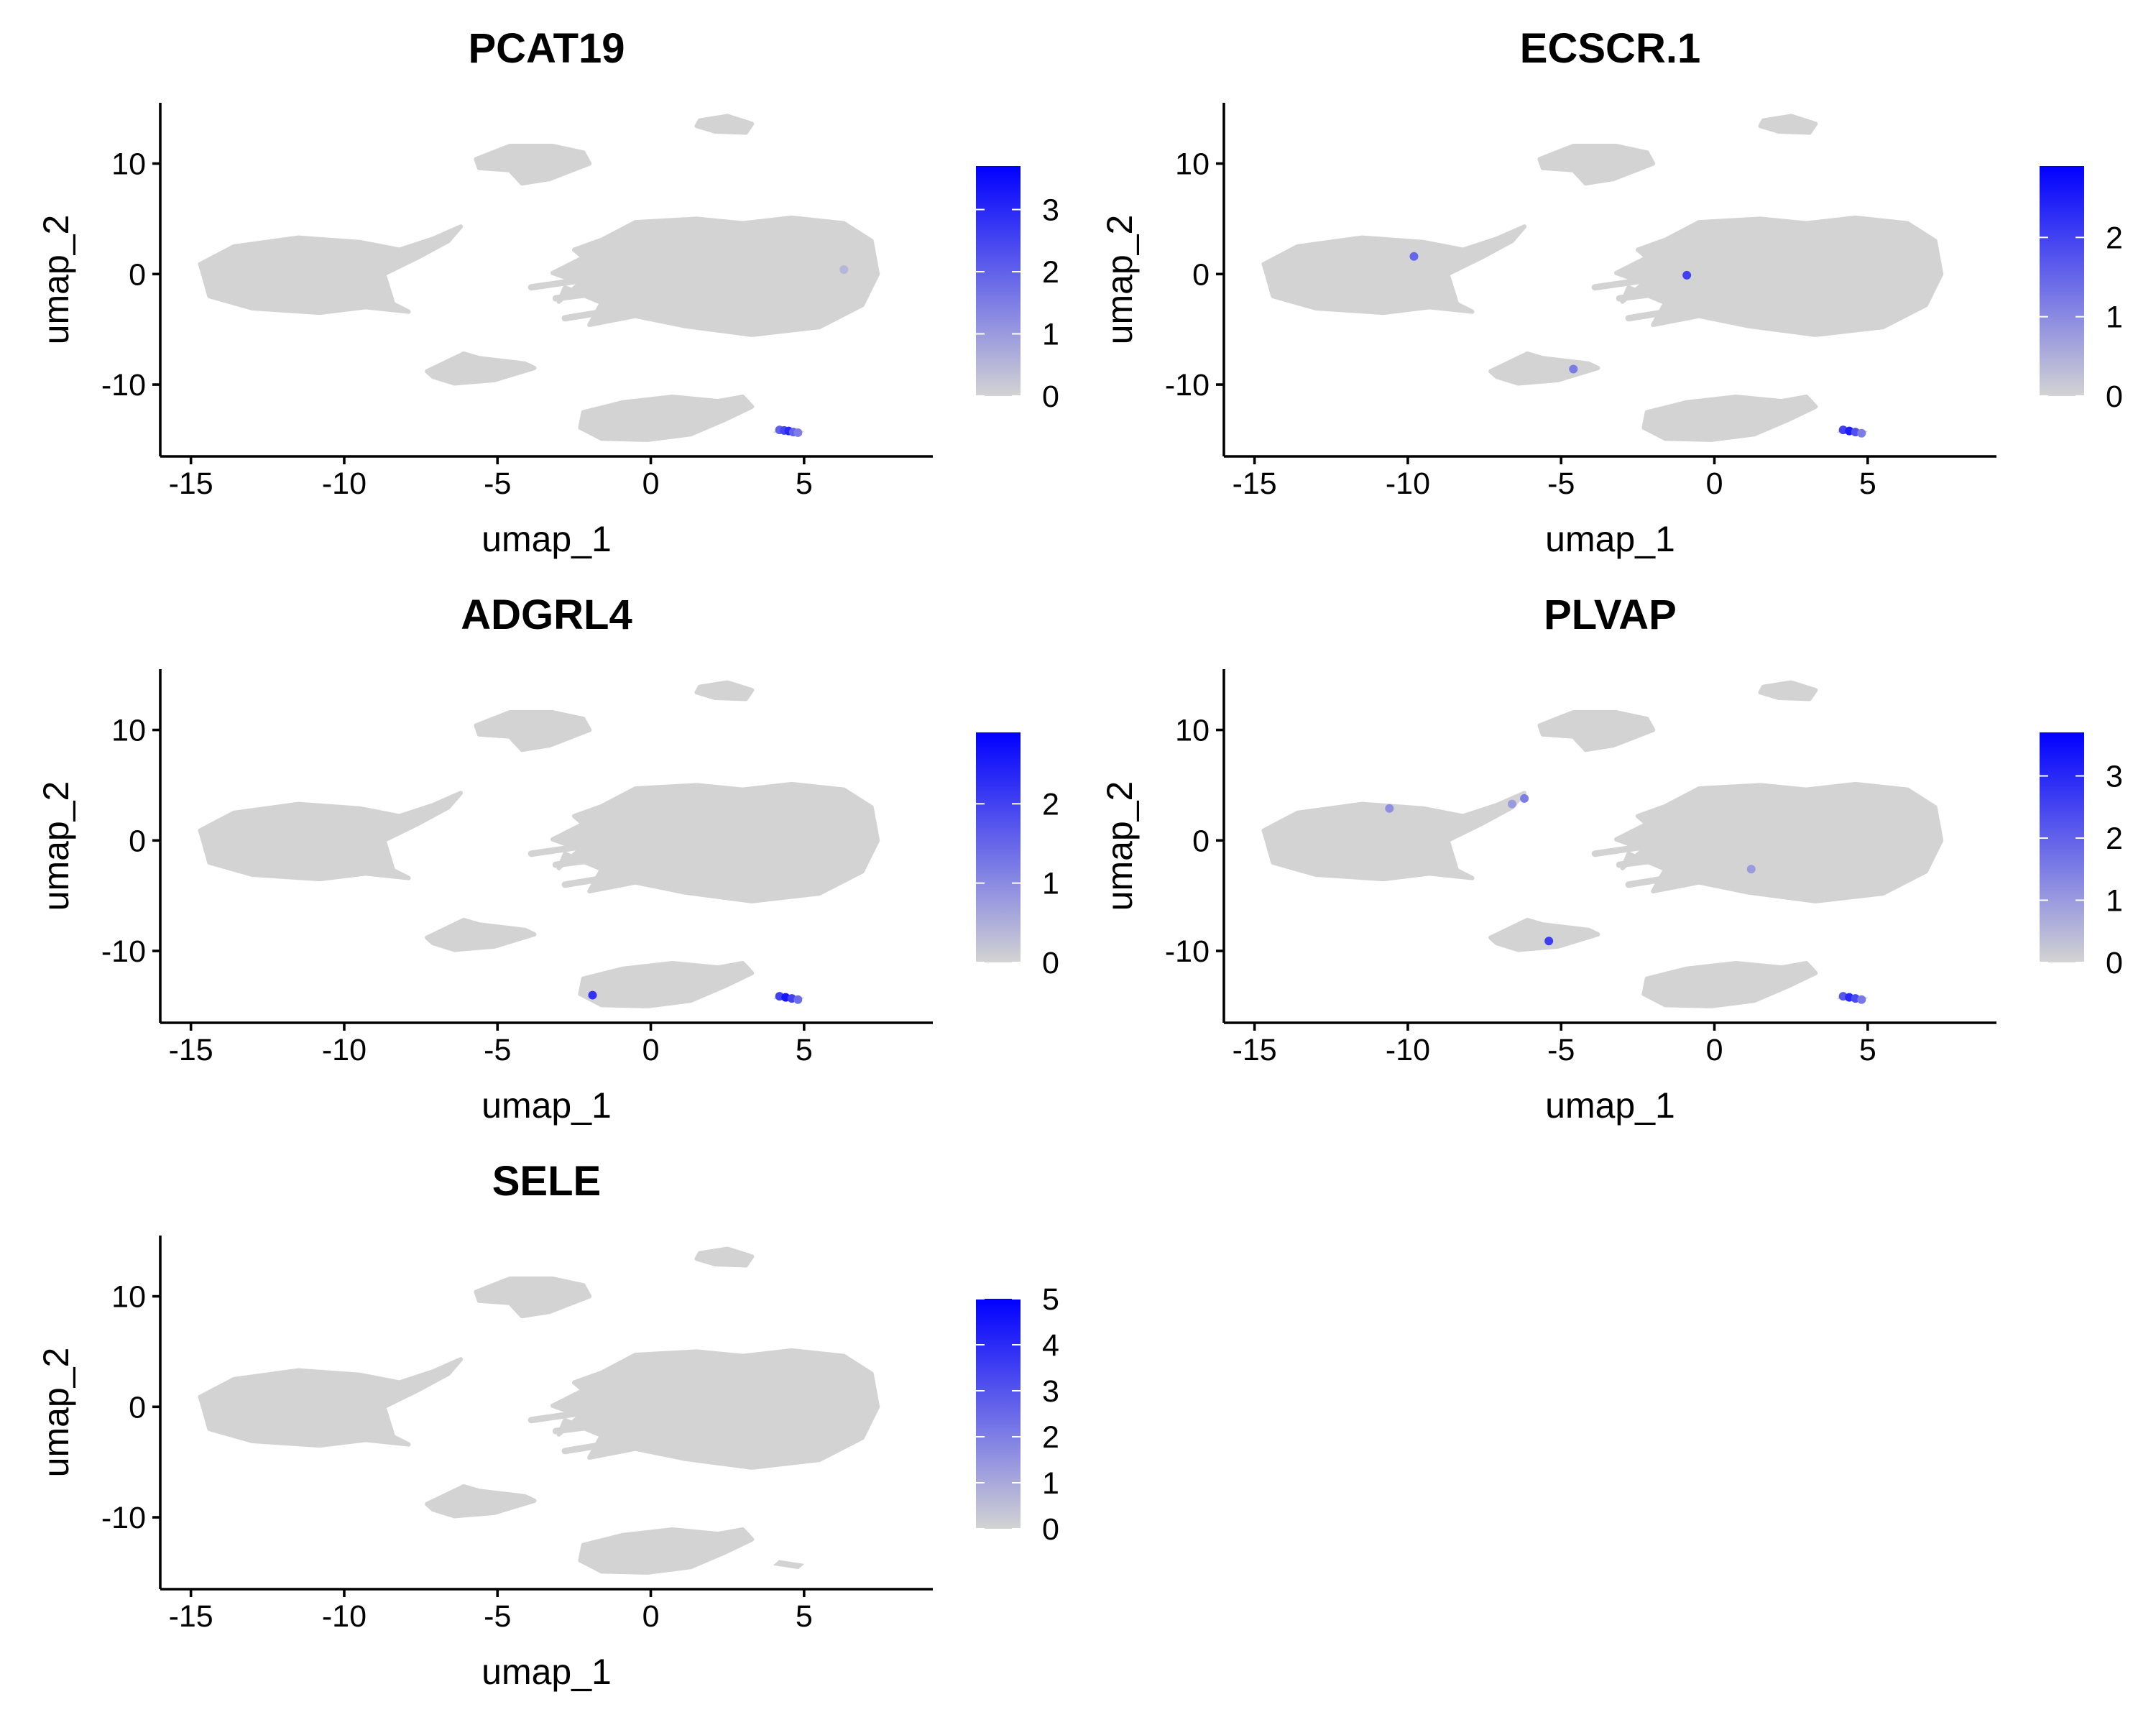 The height and width of the screenshot is (1725, 2156). What do you see at coordinates (1050, 1345) in the screenshot?
I see `colorbar-tick-label: 4` at bounding box center [1050, 1345].